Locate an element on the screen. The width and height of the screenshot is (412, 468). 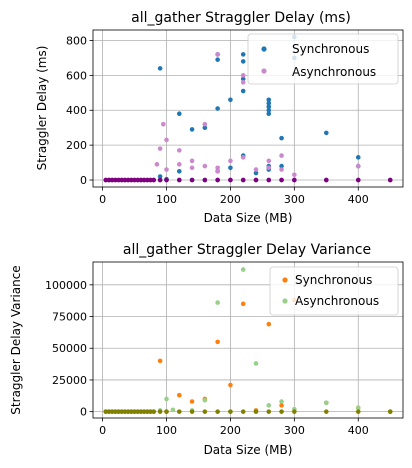
chart2-legend-marker-asynchronous is located at coordinates (285, 301).